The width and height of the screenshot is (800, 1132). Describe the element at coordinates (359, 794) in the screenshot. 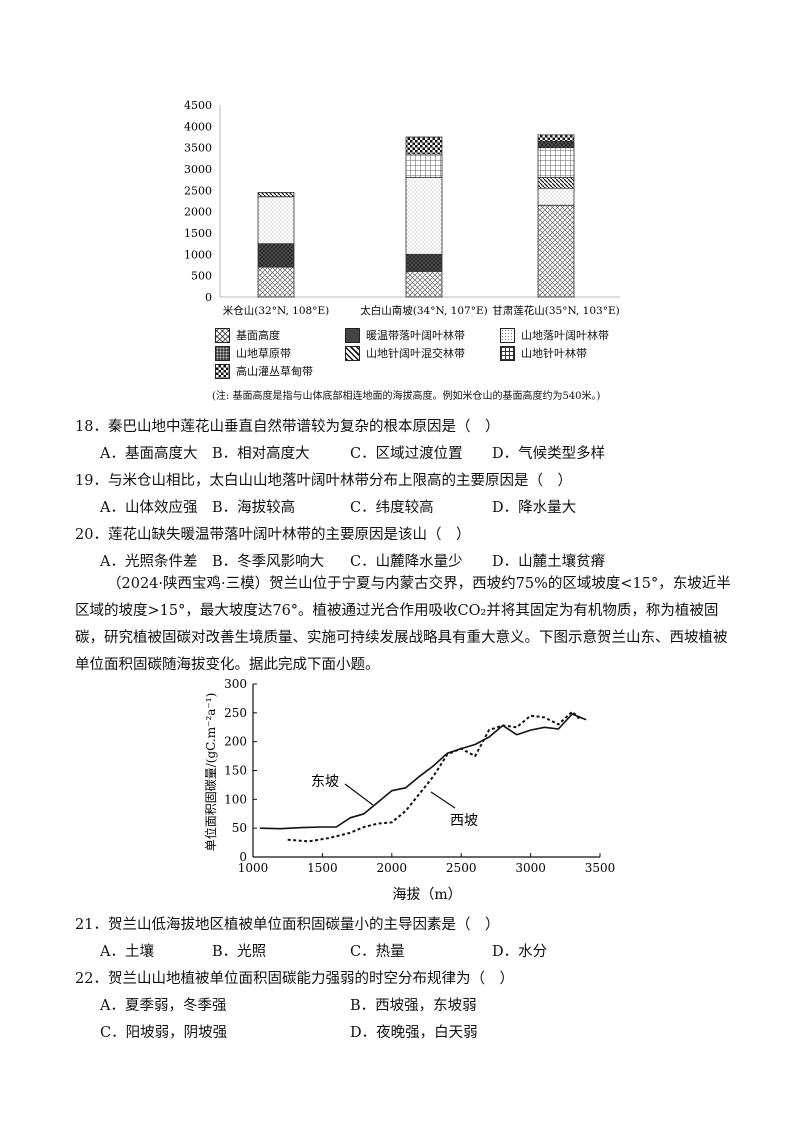

I see `series-pointer-east` at that location.